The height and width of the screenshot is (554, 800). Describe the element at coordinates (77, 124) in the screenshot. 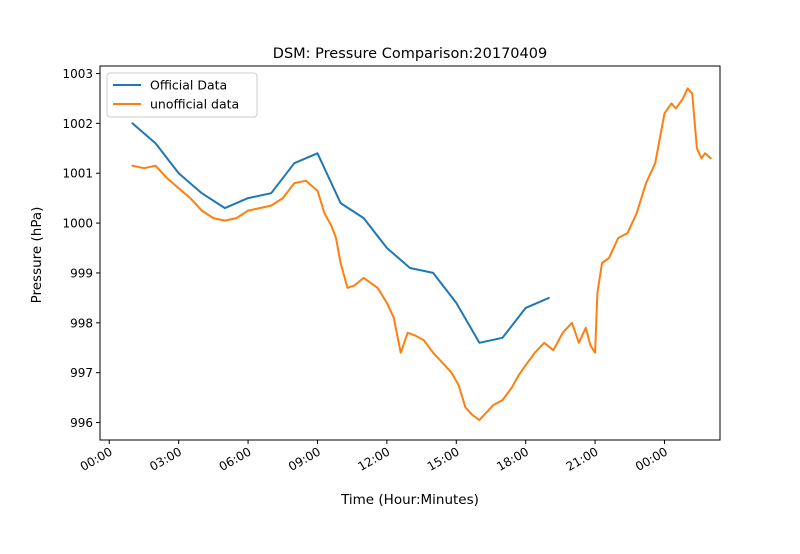

I see `y-tick-label: 1002` at that location.